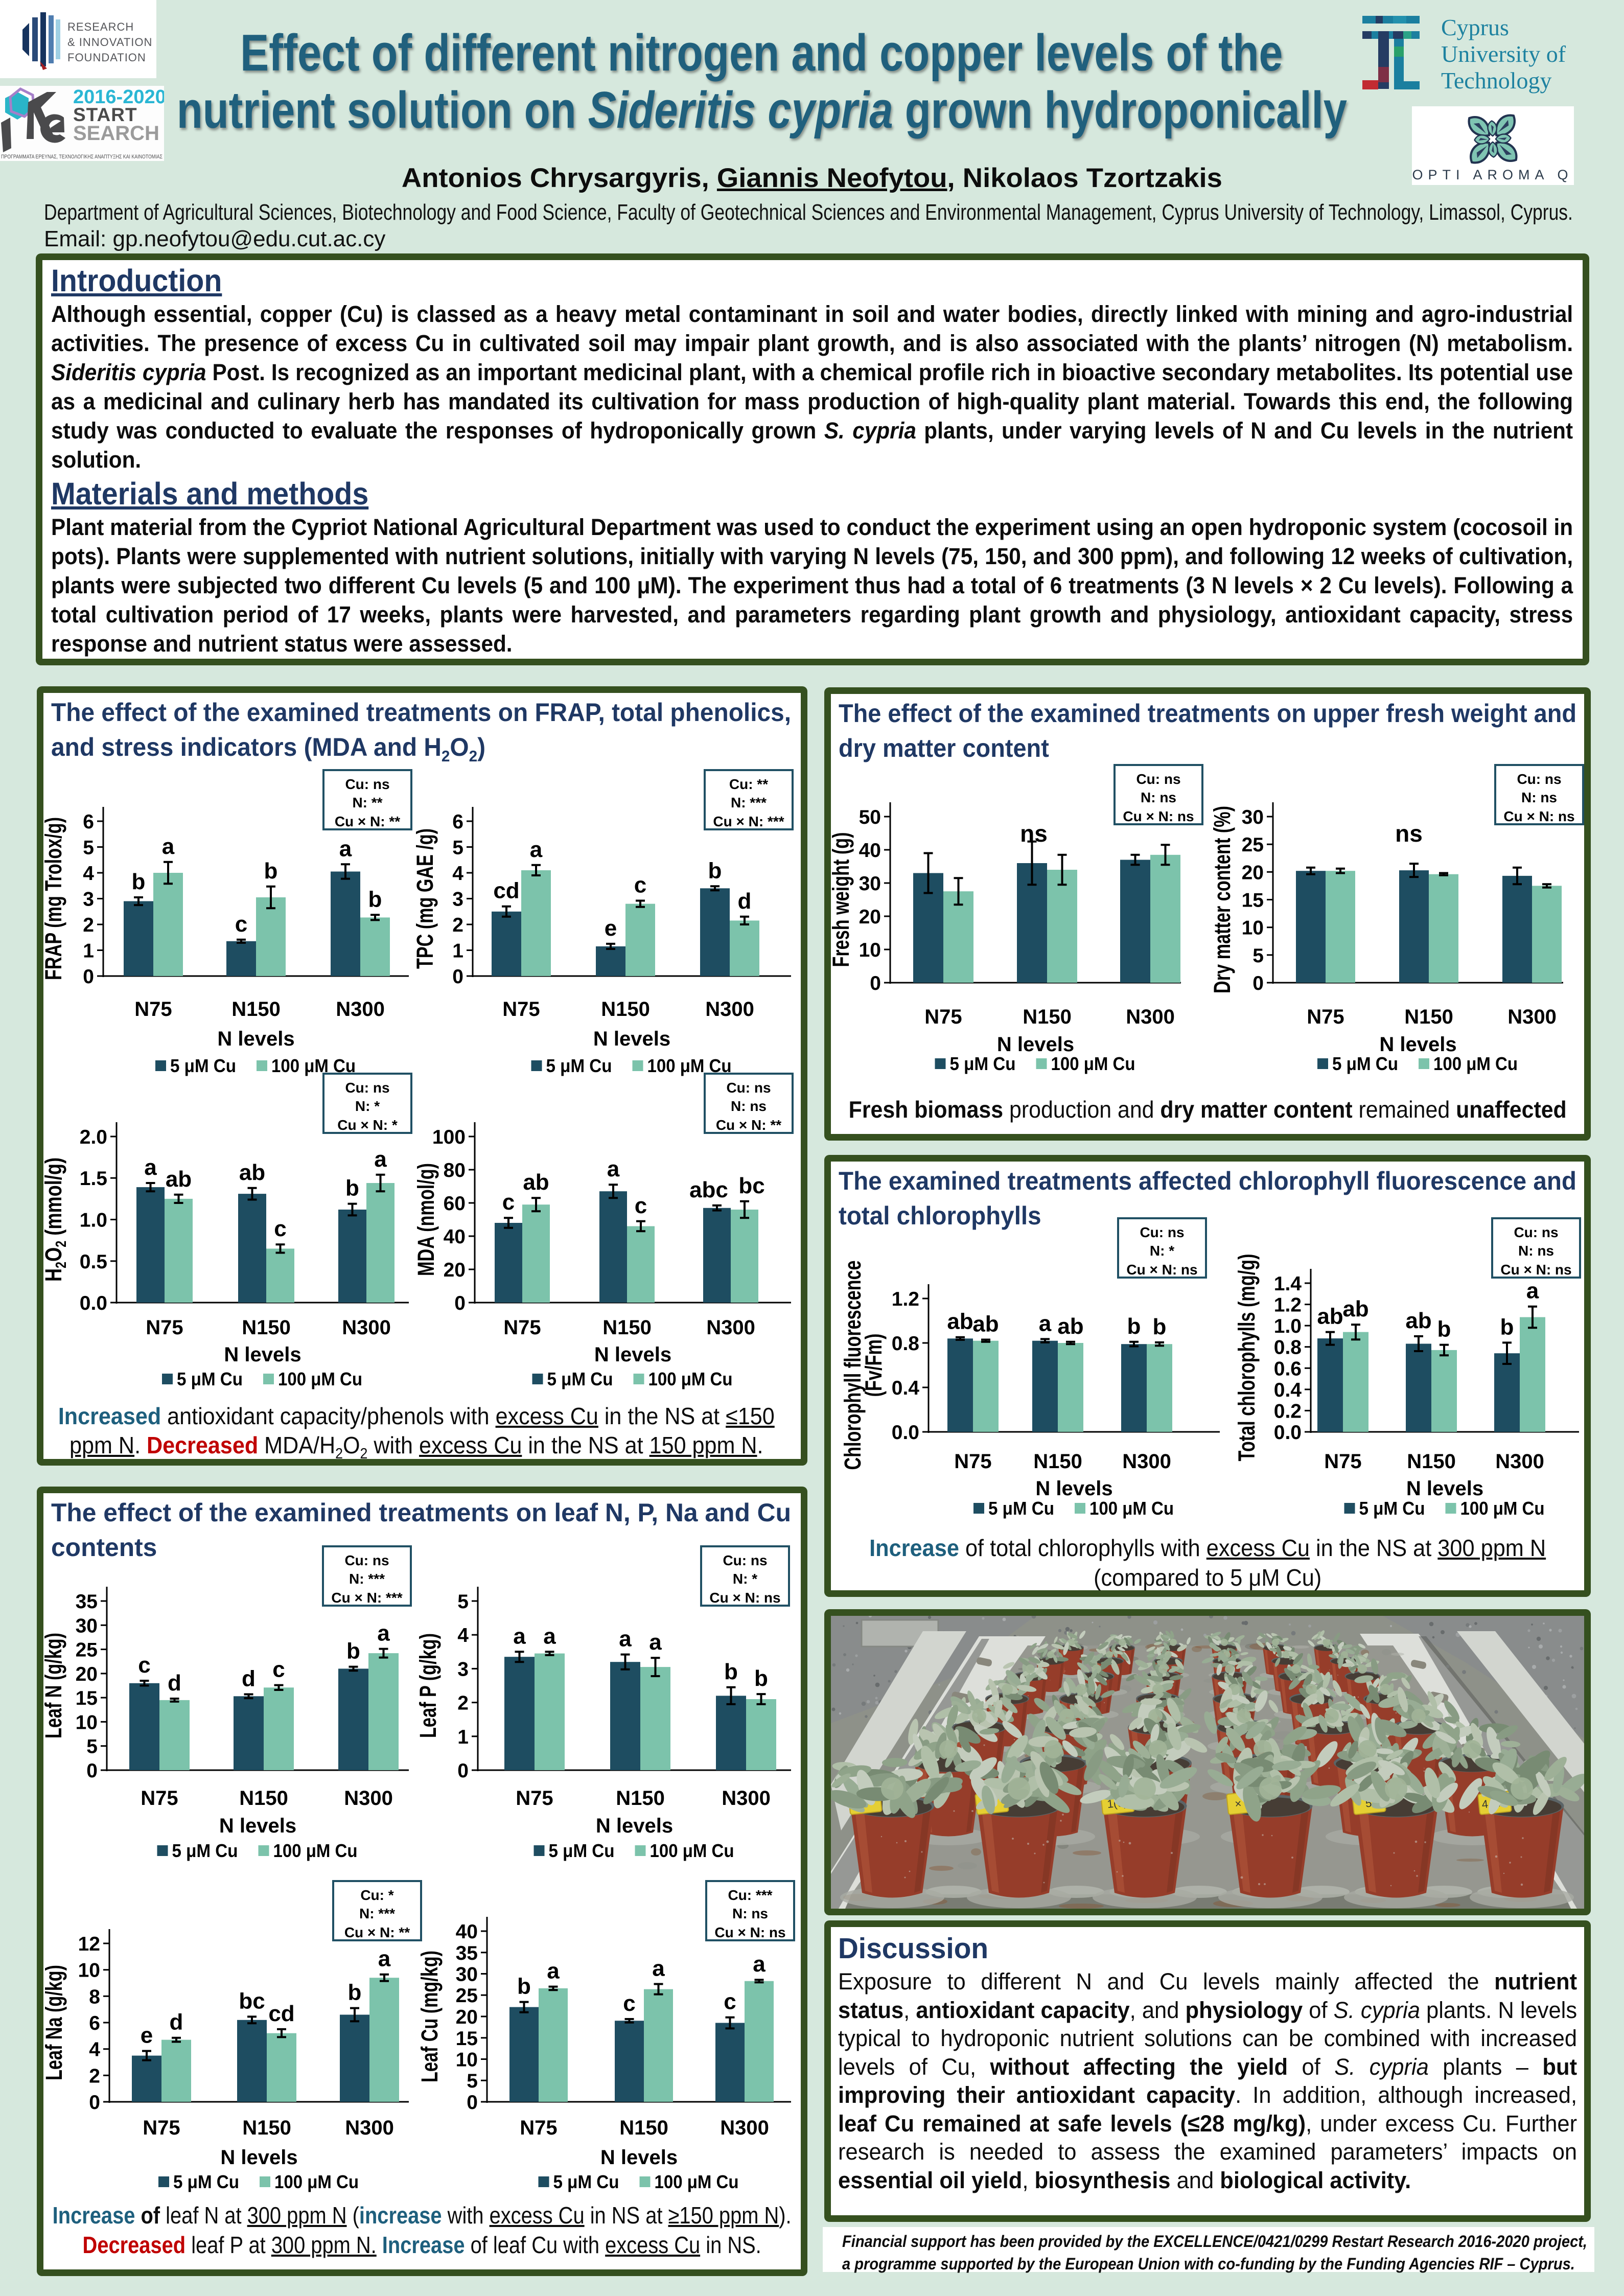  Describe the element at coordinates (870, 817) in the screenshot. I see `svg-text: 50` at that location.